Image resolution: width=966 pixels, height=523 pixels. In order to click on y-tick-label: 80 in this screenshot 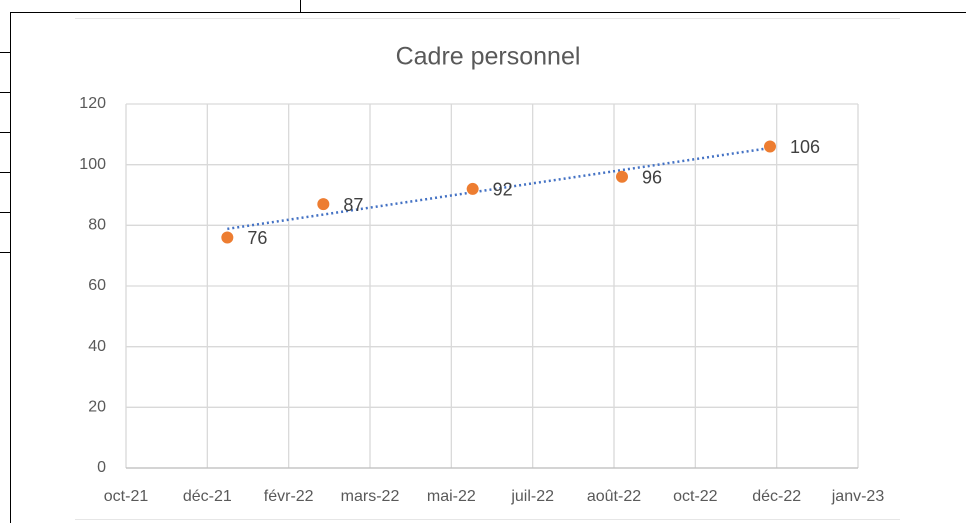, I will do `click(97, 225)`.